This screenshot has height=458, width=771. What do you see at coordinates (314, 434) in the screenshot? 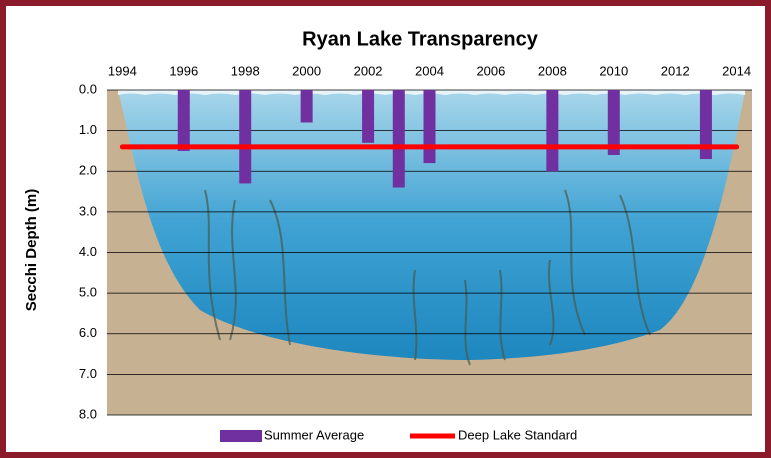
I see `legend-label: Summer Average` at bounding box center [314, 434].